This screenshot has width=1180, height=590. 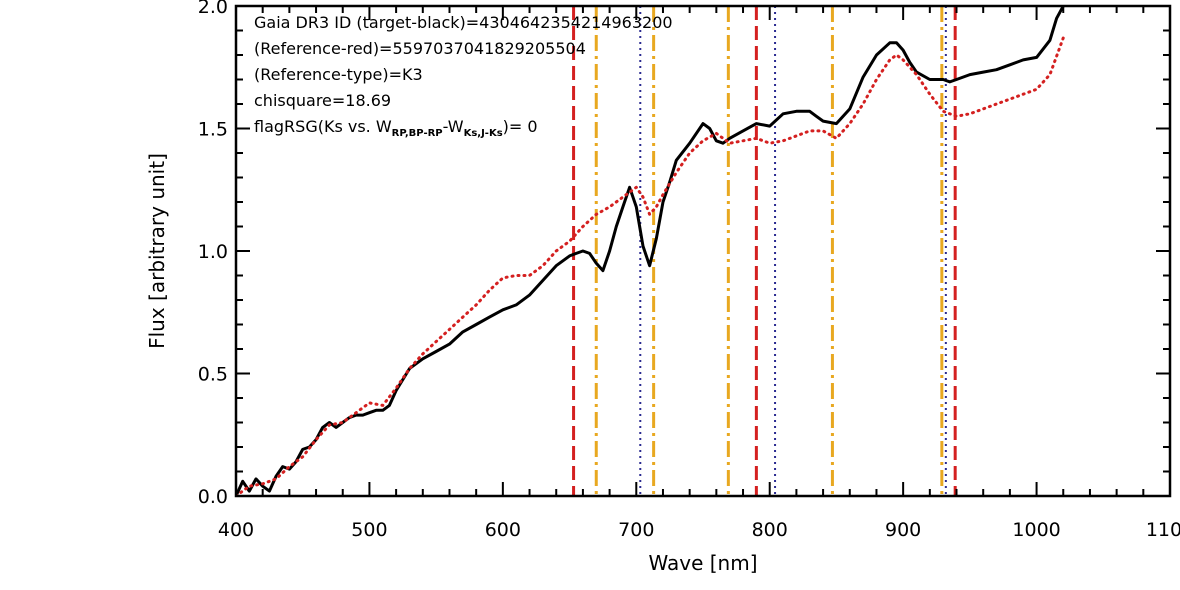 What do you see at coordinates (213, 375) in the screenshot?
I see `y-tick-label: 0.5` at bounding box center [213, 375].